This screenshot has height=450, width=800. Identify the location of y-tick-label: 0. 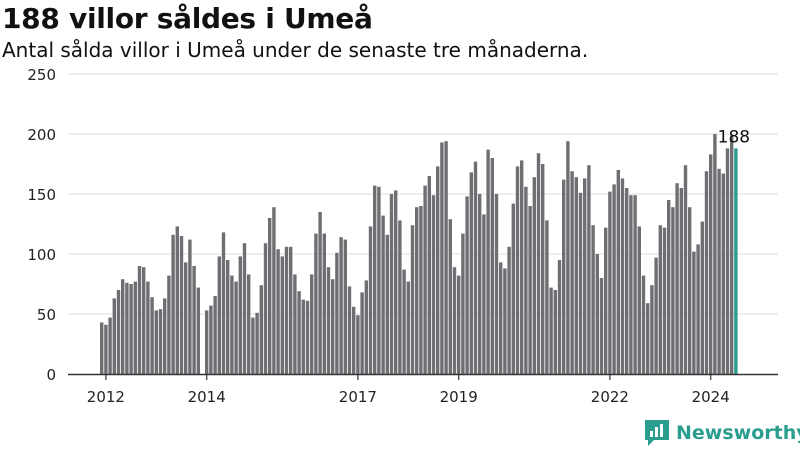
(51, 375).